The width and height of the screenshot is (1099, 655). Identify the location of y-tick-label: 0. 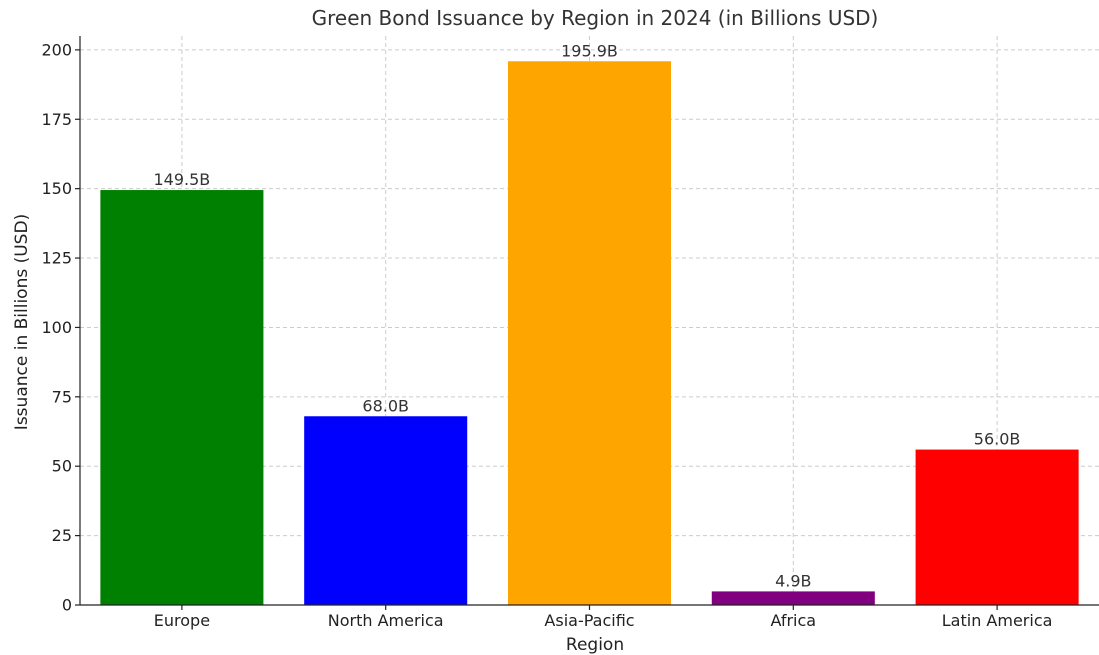
(67, 605).